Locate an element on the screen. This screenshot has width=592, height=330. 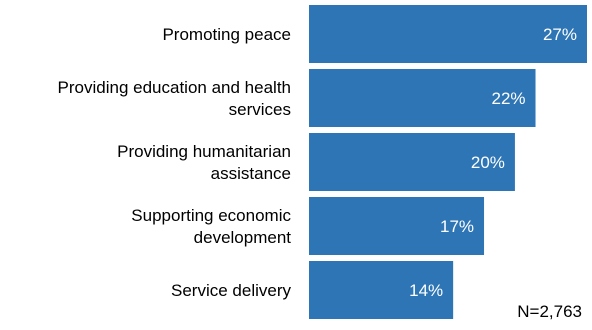
value-label-1: 27% is located at coordinates (560, 34).